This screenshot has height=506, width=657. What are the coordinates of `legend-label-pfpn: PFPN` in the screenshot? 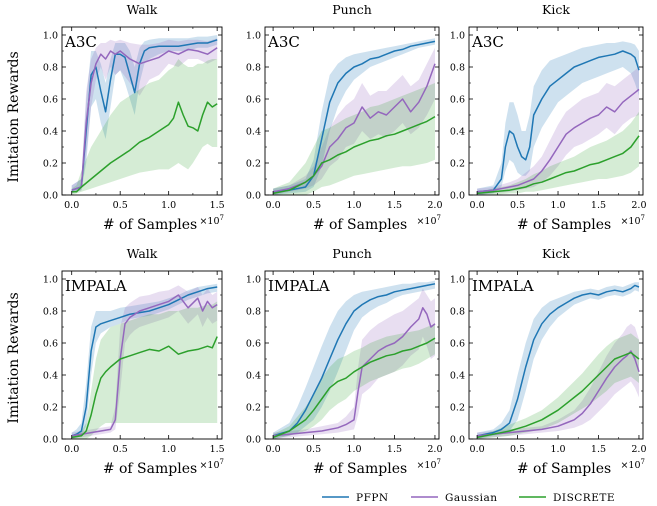 It's located at (372, 498).